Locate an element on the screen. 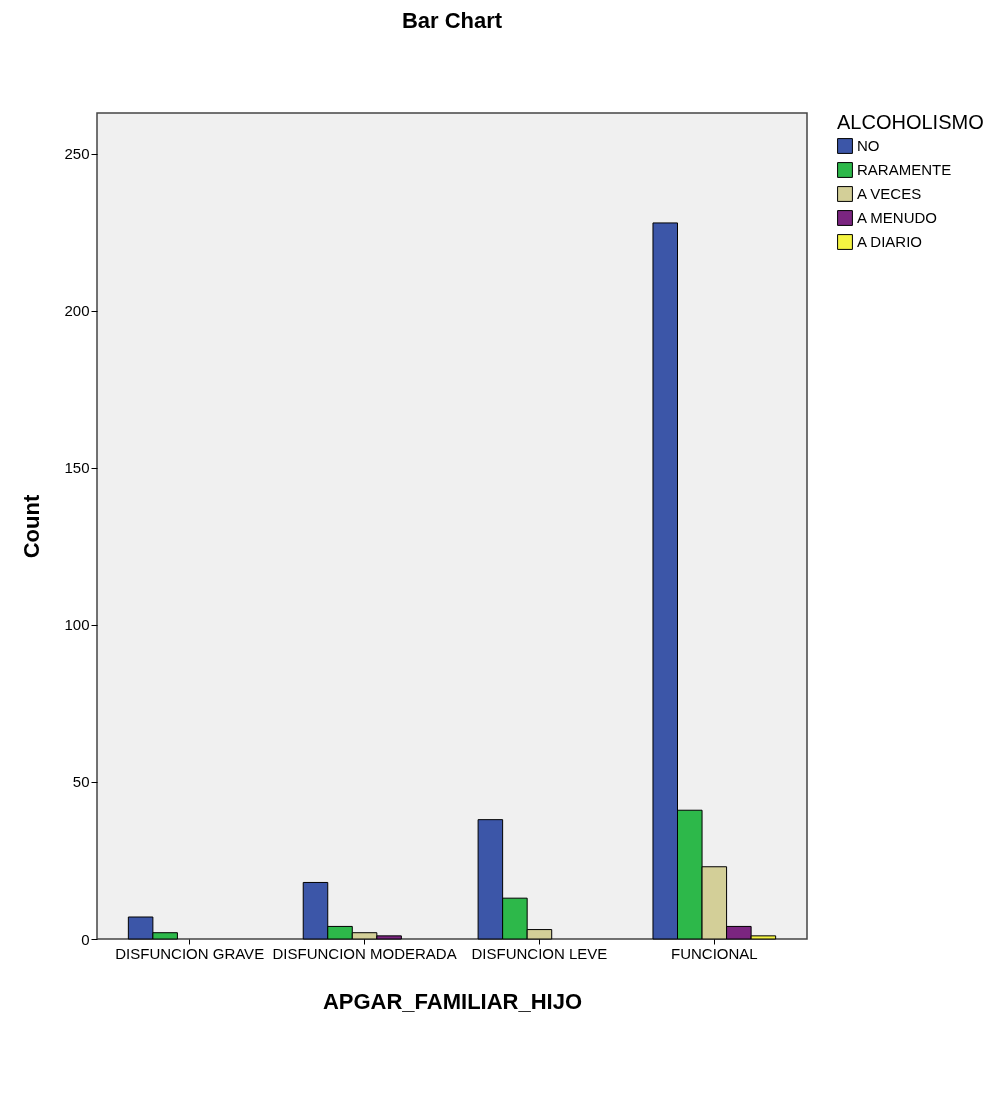  x-tick-label: FUNCIONAL is located at coordinates (714, 953).